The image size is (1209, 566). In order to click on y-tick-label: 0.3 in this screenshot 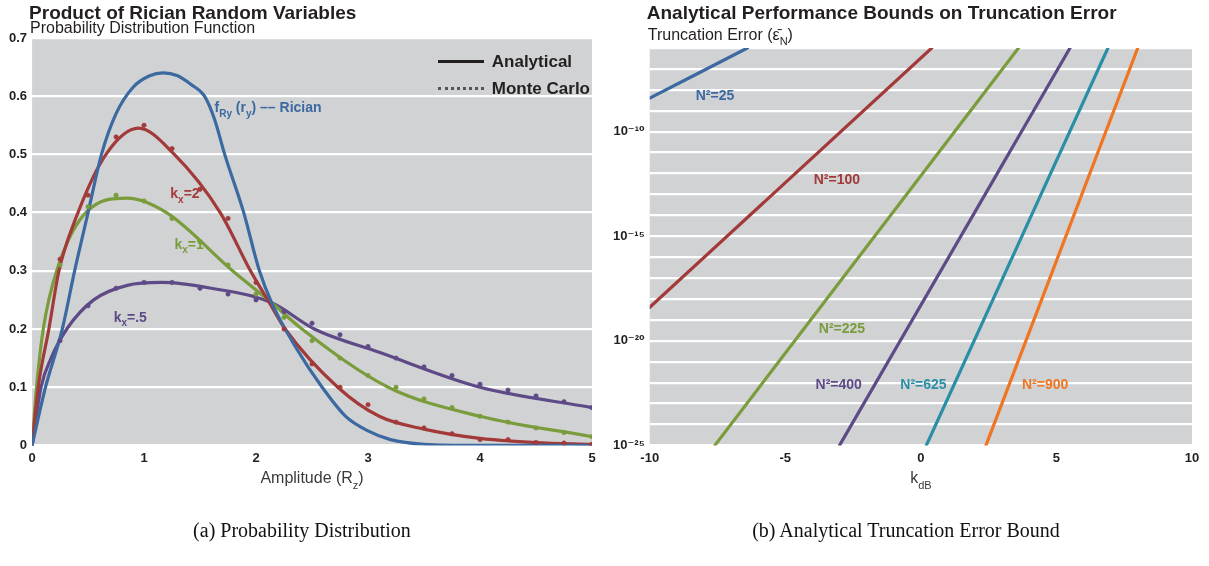, I will do `click(18, 270)`.